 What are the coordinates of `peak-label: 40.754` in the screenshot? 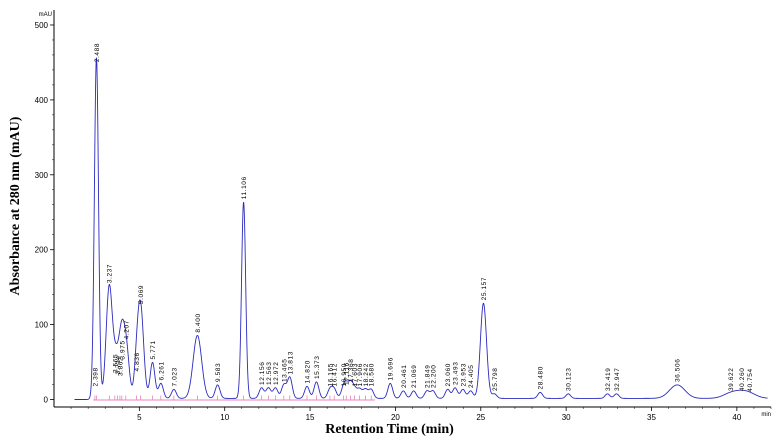 It's located at (750, 379).